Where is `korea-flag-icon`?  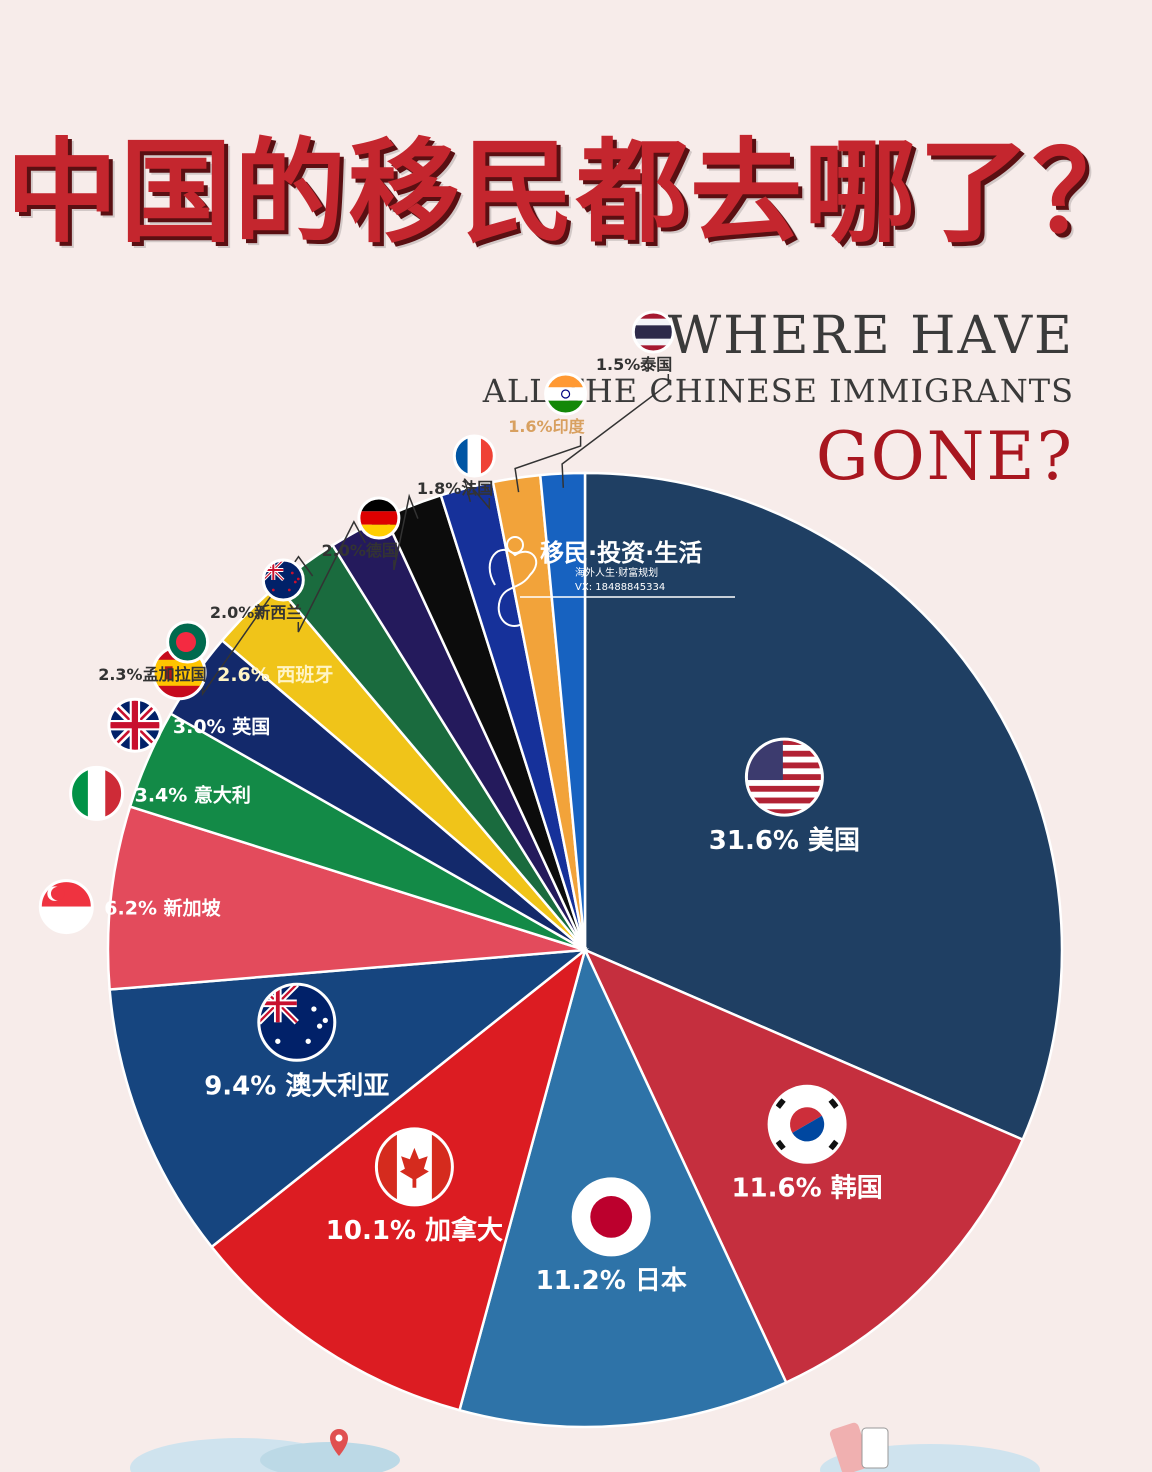 korea-flag-icon is located at coordinates (807, 1124).